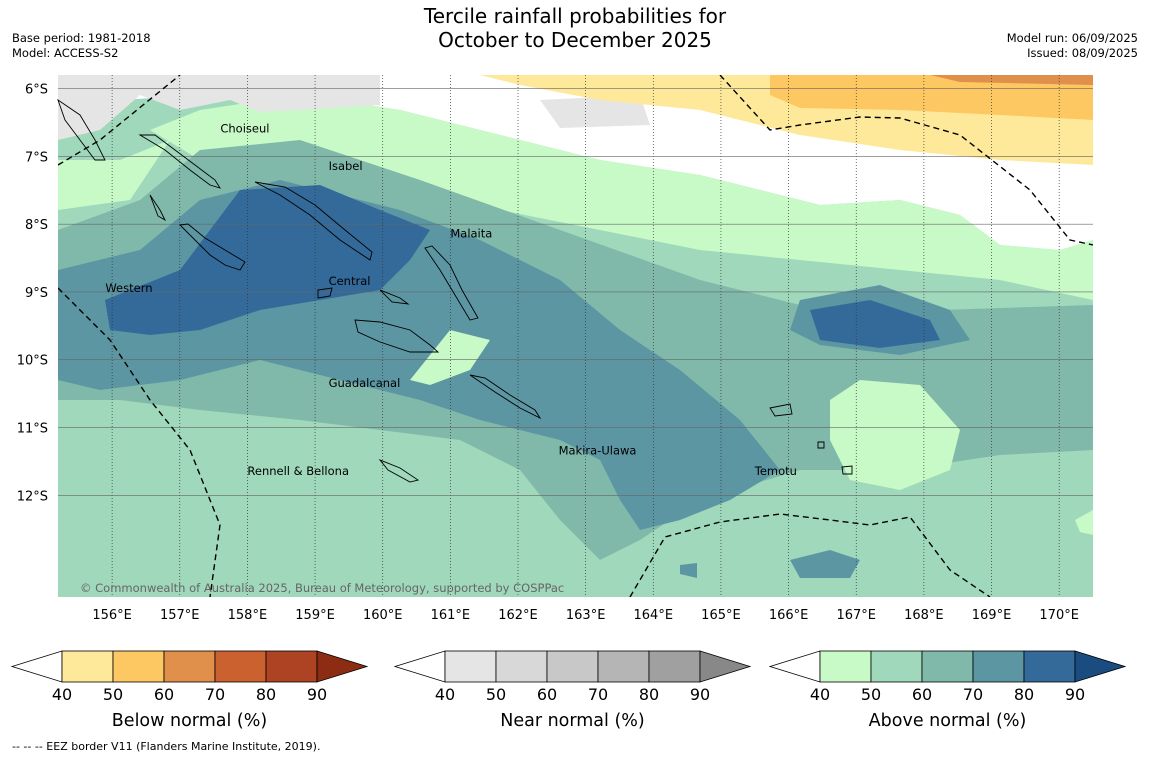 Image resolution: width=1150 pixels, height=758 pixels. I want to click on region-label: Isabel, so click(346, 166).